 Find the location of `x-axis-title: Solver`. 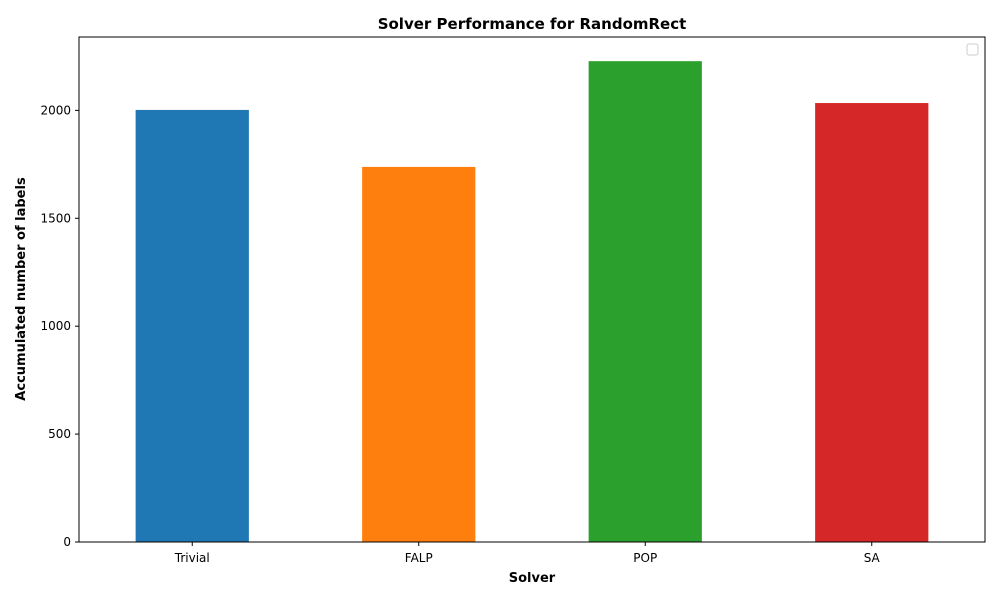

x-axis-title: Solver is located at coordinates (532, 578).